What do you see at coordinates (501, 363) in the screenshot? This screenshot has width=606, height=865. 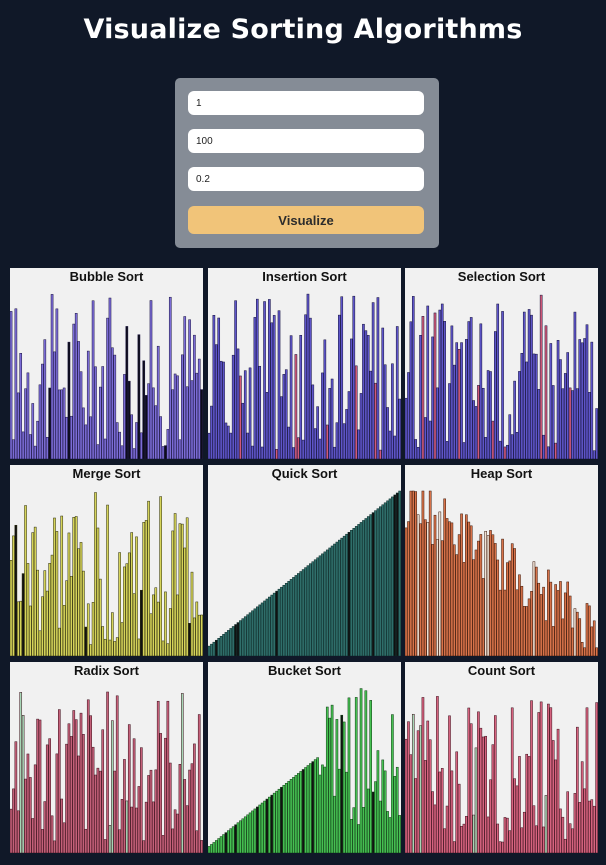 I see `sort-panel-selection-sort: Selection Sort` at bounding box center [501, 363].